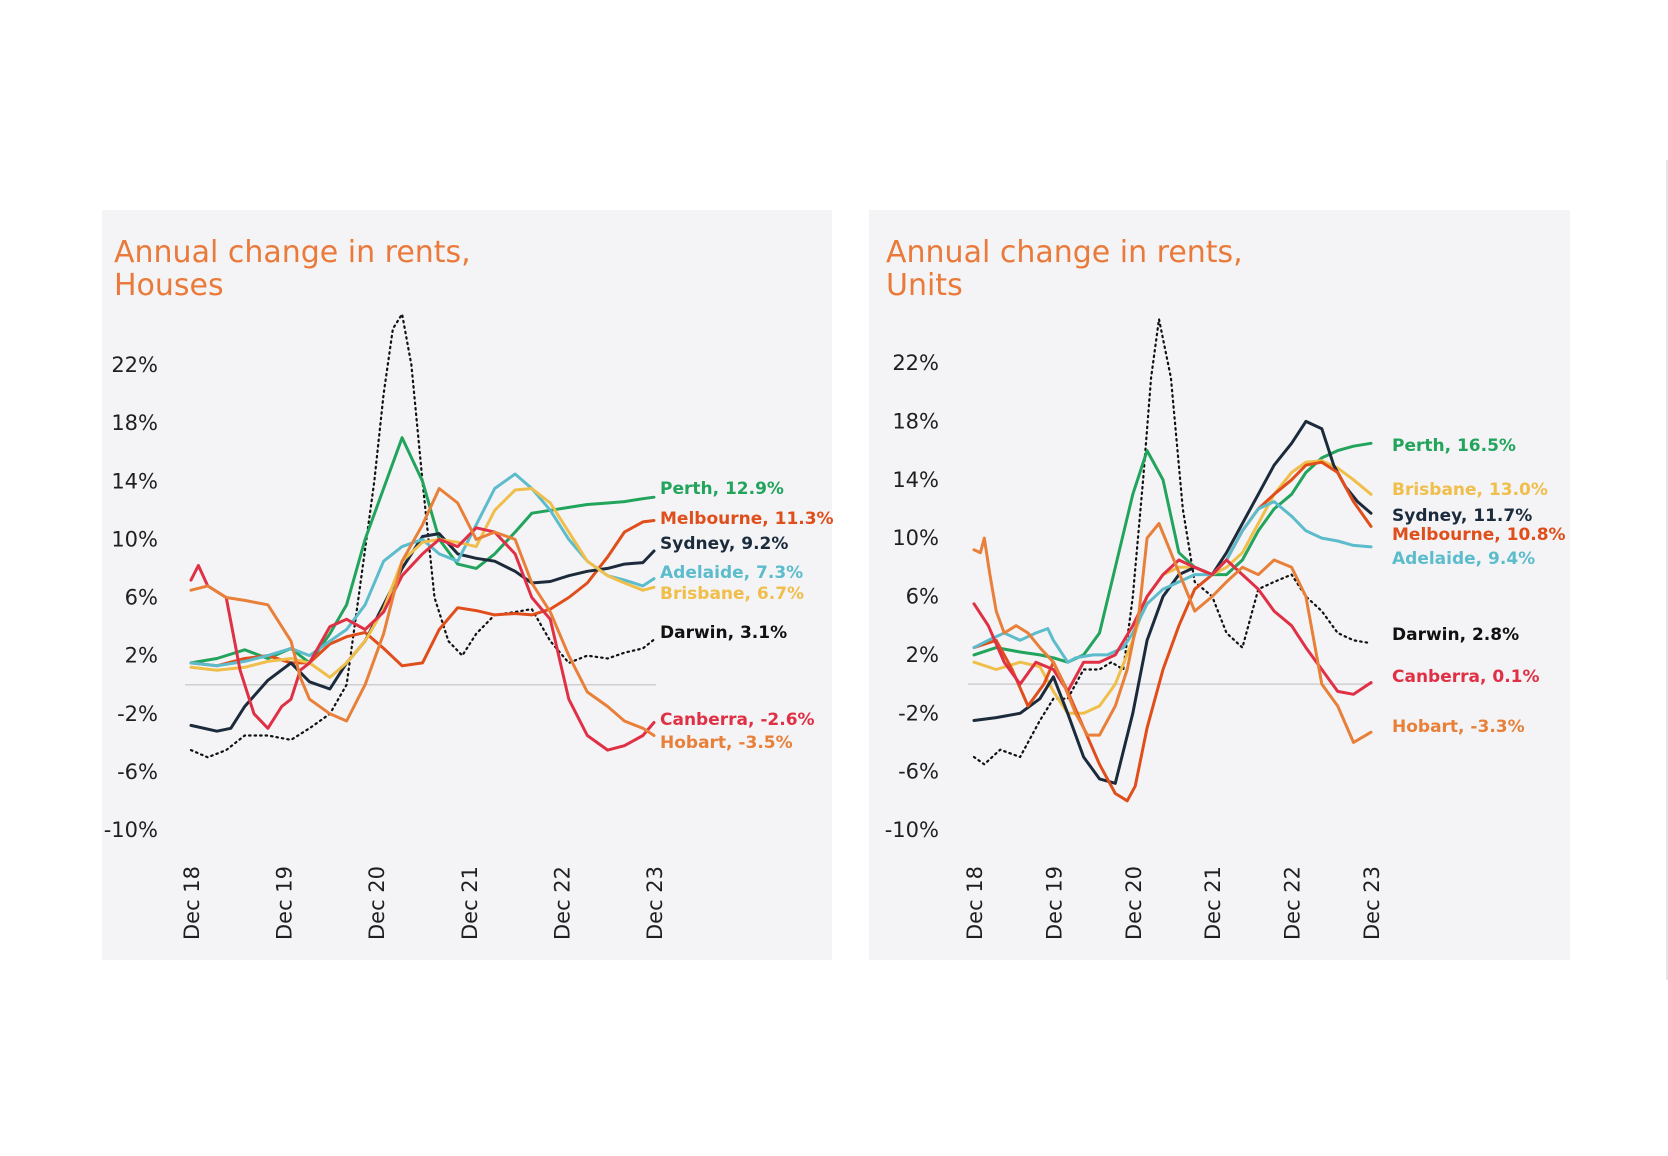 The width and height of the screenshot is (1668, 1156). I want to click on units-end-label-hobart: Hobart, -3.3%, so click(1458, 727).